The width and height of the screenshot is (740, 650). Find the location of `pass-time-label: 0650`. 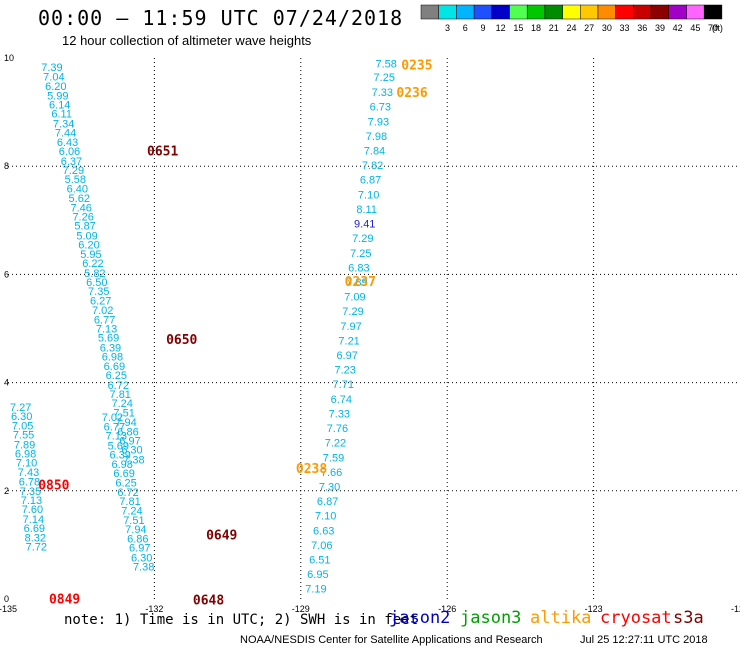

pass-time-label: 0650 is located at coordinates (181, 340).